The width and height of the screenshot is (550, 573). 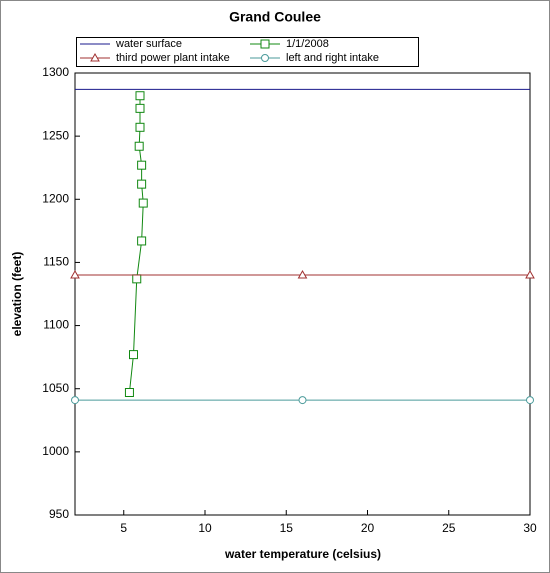 I want to click on y-tick-label: 1300, so click(x=55, y=72).